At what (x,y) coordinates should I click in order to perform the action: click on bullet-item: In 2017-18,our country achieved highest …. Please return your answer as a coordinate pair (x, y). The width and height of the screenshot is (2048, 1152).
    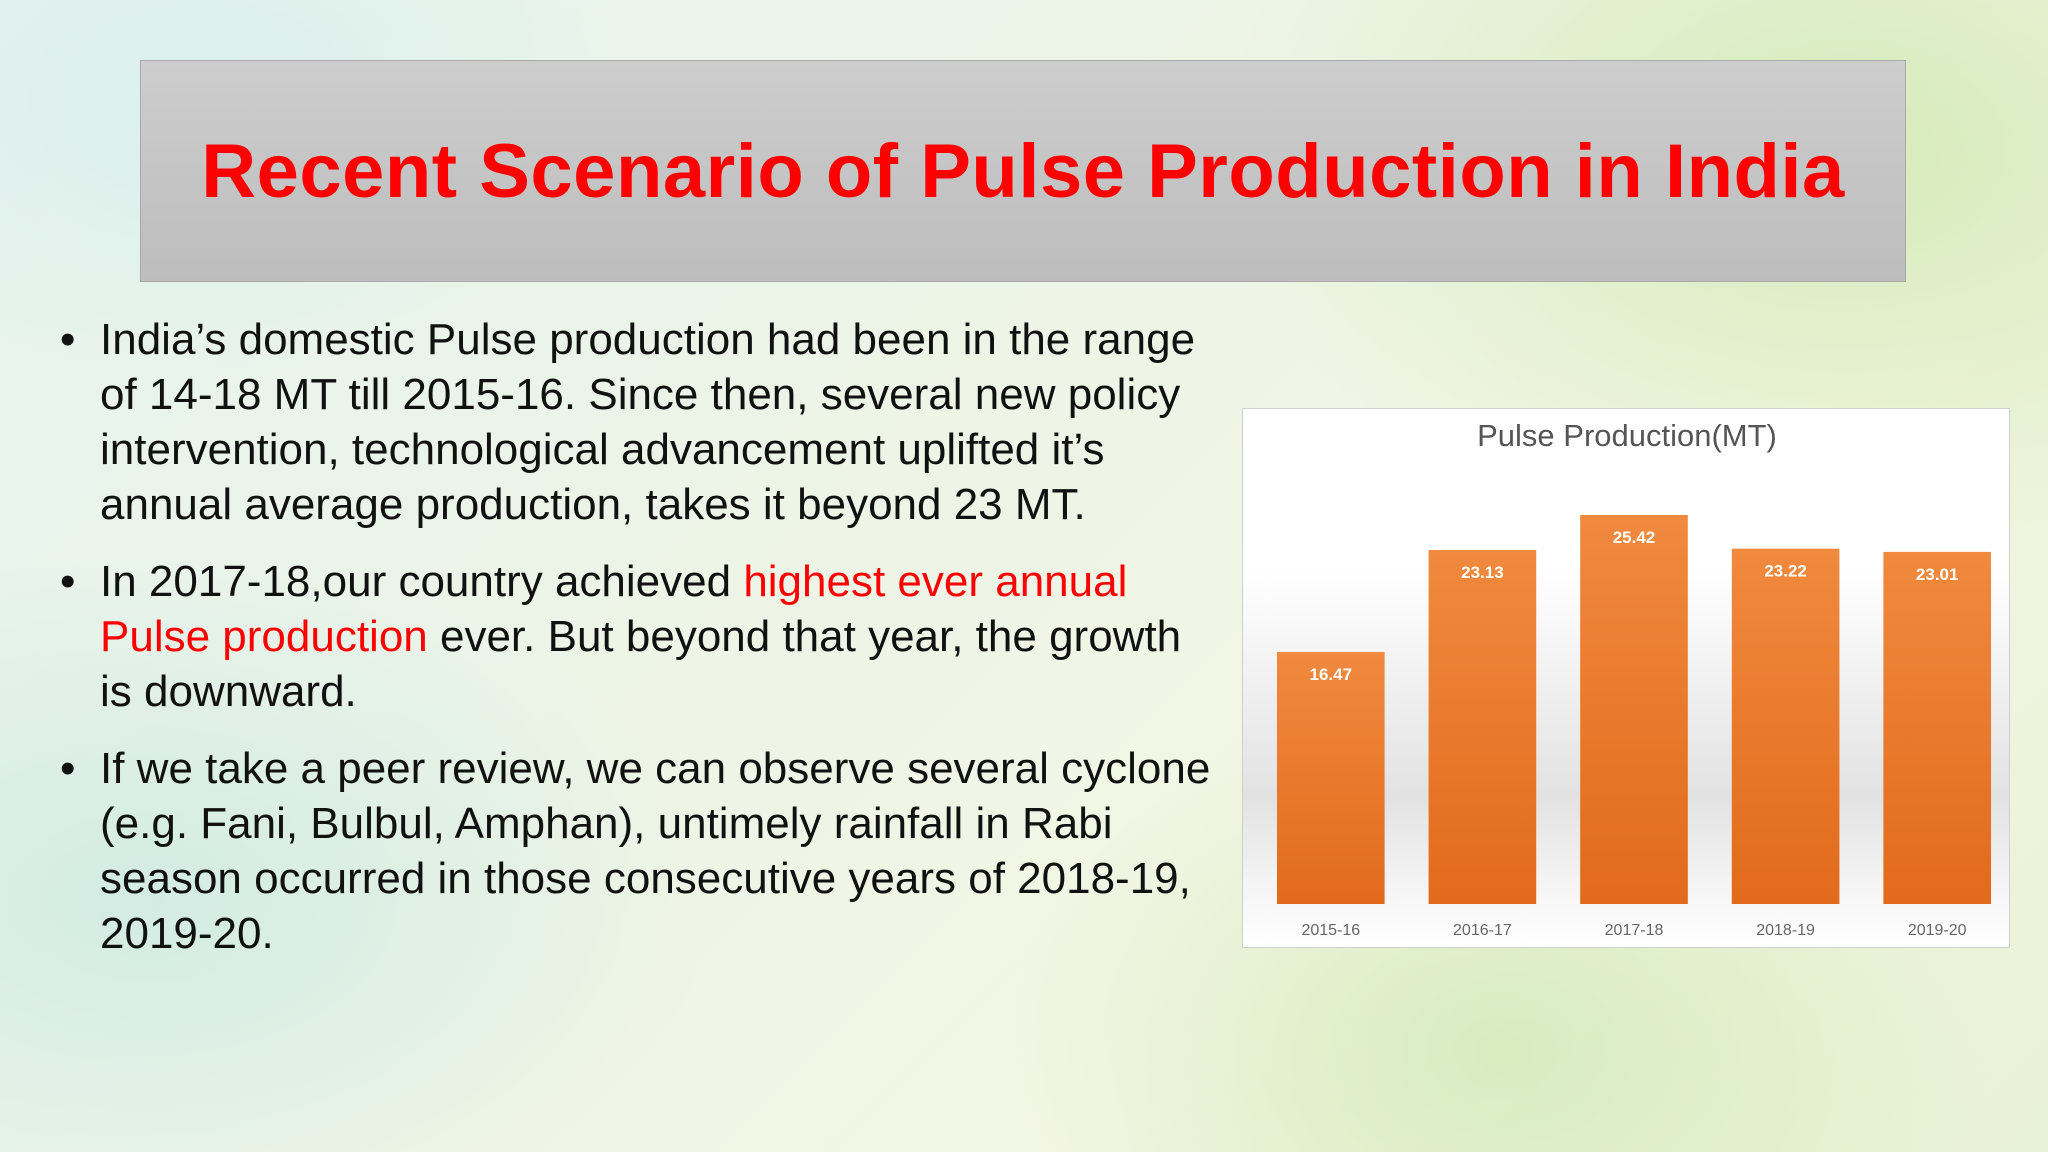
    Looking at the image, I should click on (636, 636).